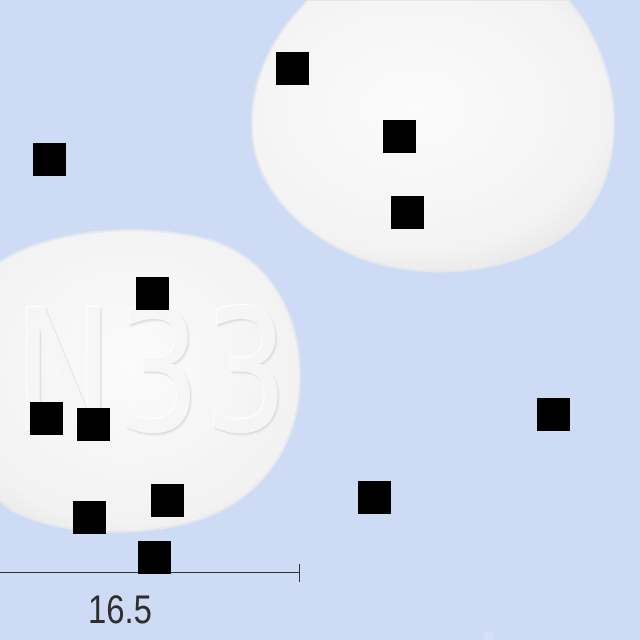 This screenshot has height=640, width=640. I want to click on copyright-icon: ©, so click(488, 635).